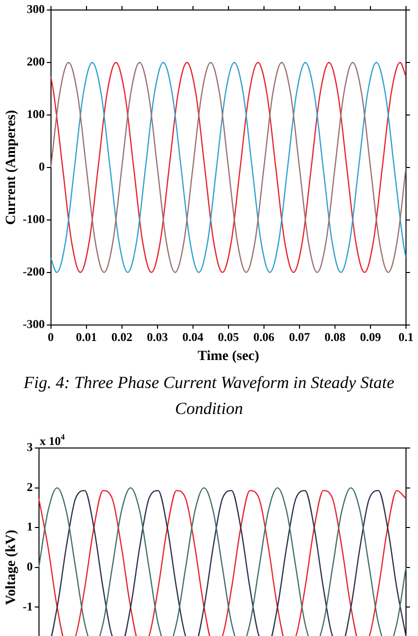  Describe the element at coordinates (29, 527) in the screenshot. I see `y-tick-label: 1` at that location.